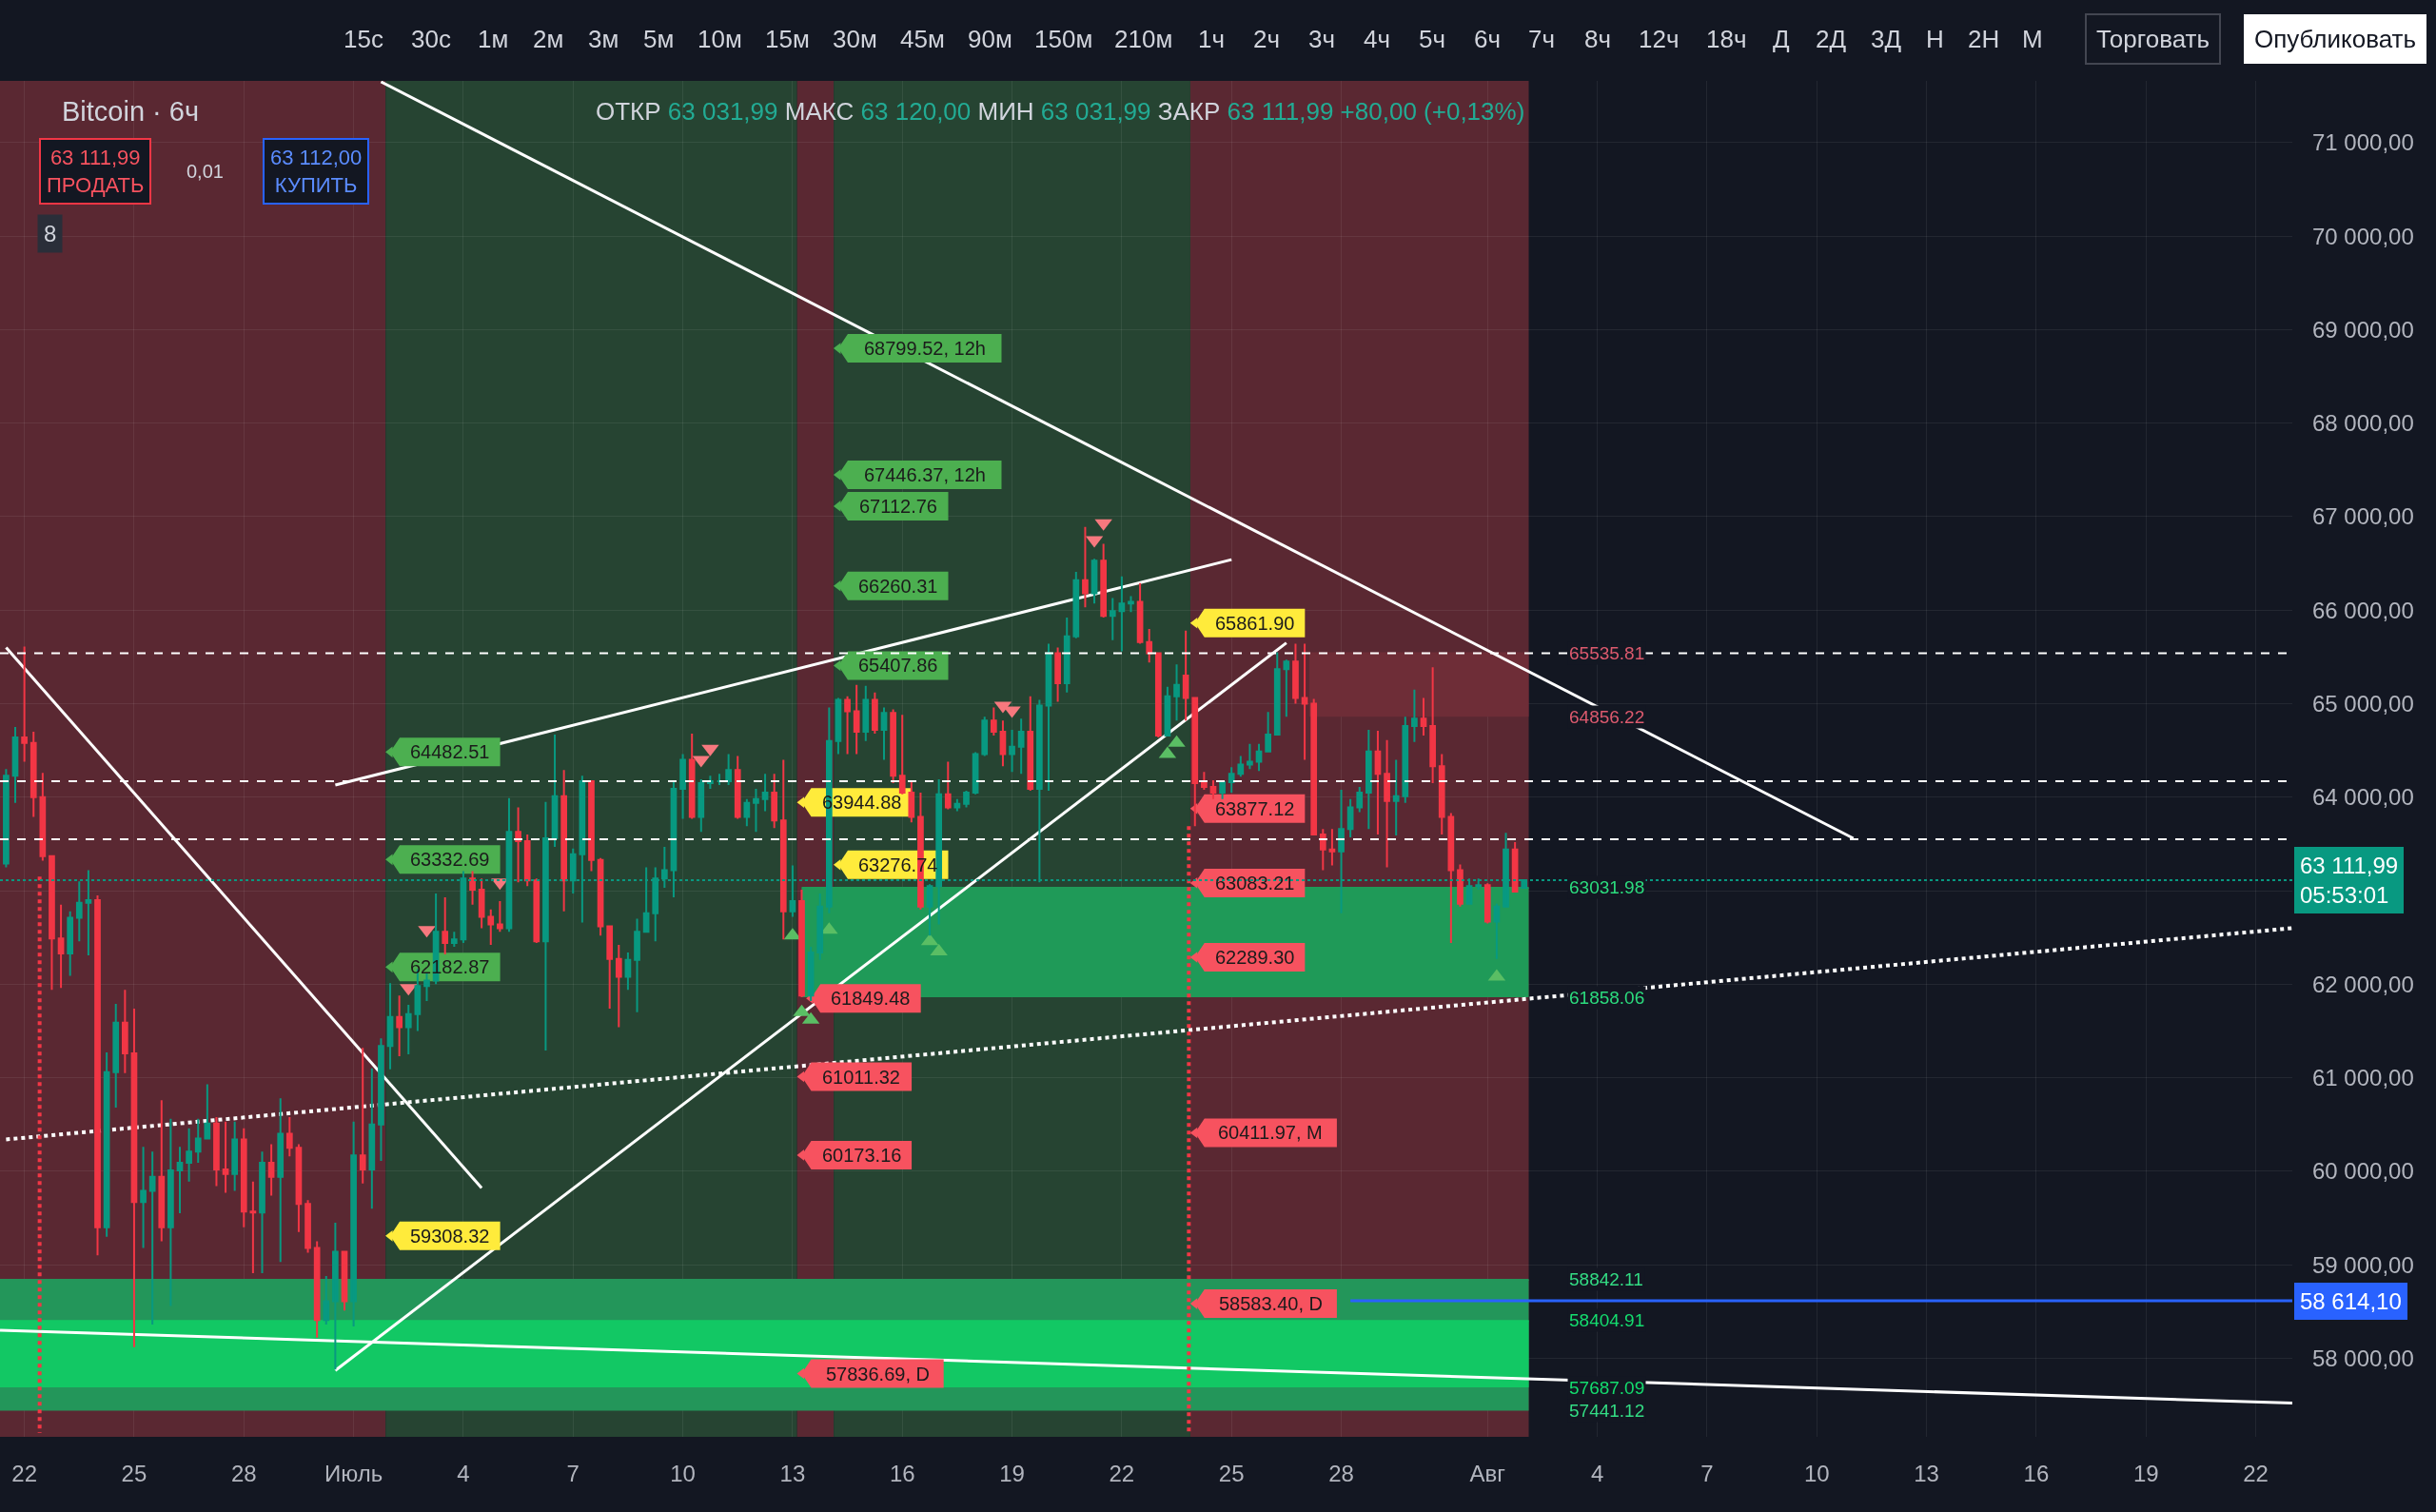  Describe the element at coordinates (2363, 703) in the screenshot. I see `y-tick-label: 65 000,00` at that location.